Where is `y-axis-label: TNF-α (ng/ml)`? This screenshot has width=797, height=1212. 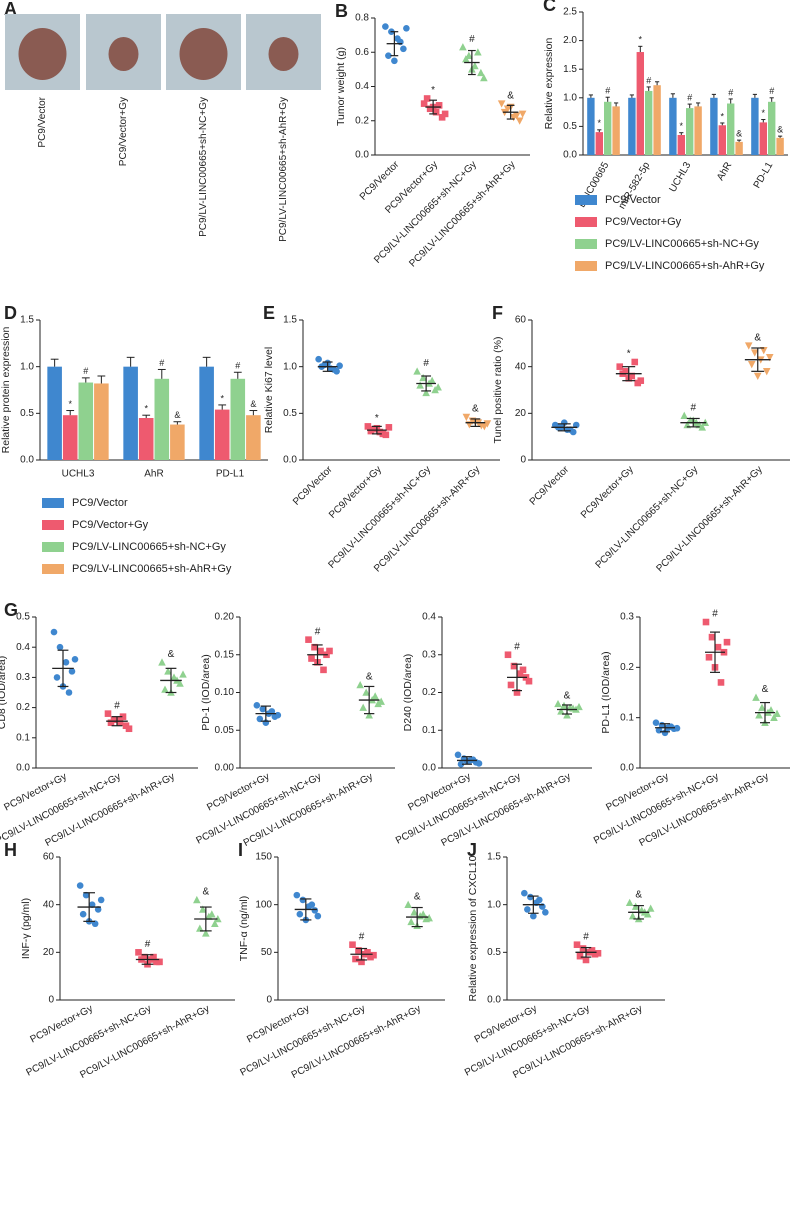
y-axis-label: TNF-α (ng/ml) is located at coordinates (244, 929).